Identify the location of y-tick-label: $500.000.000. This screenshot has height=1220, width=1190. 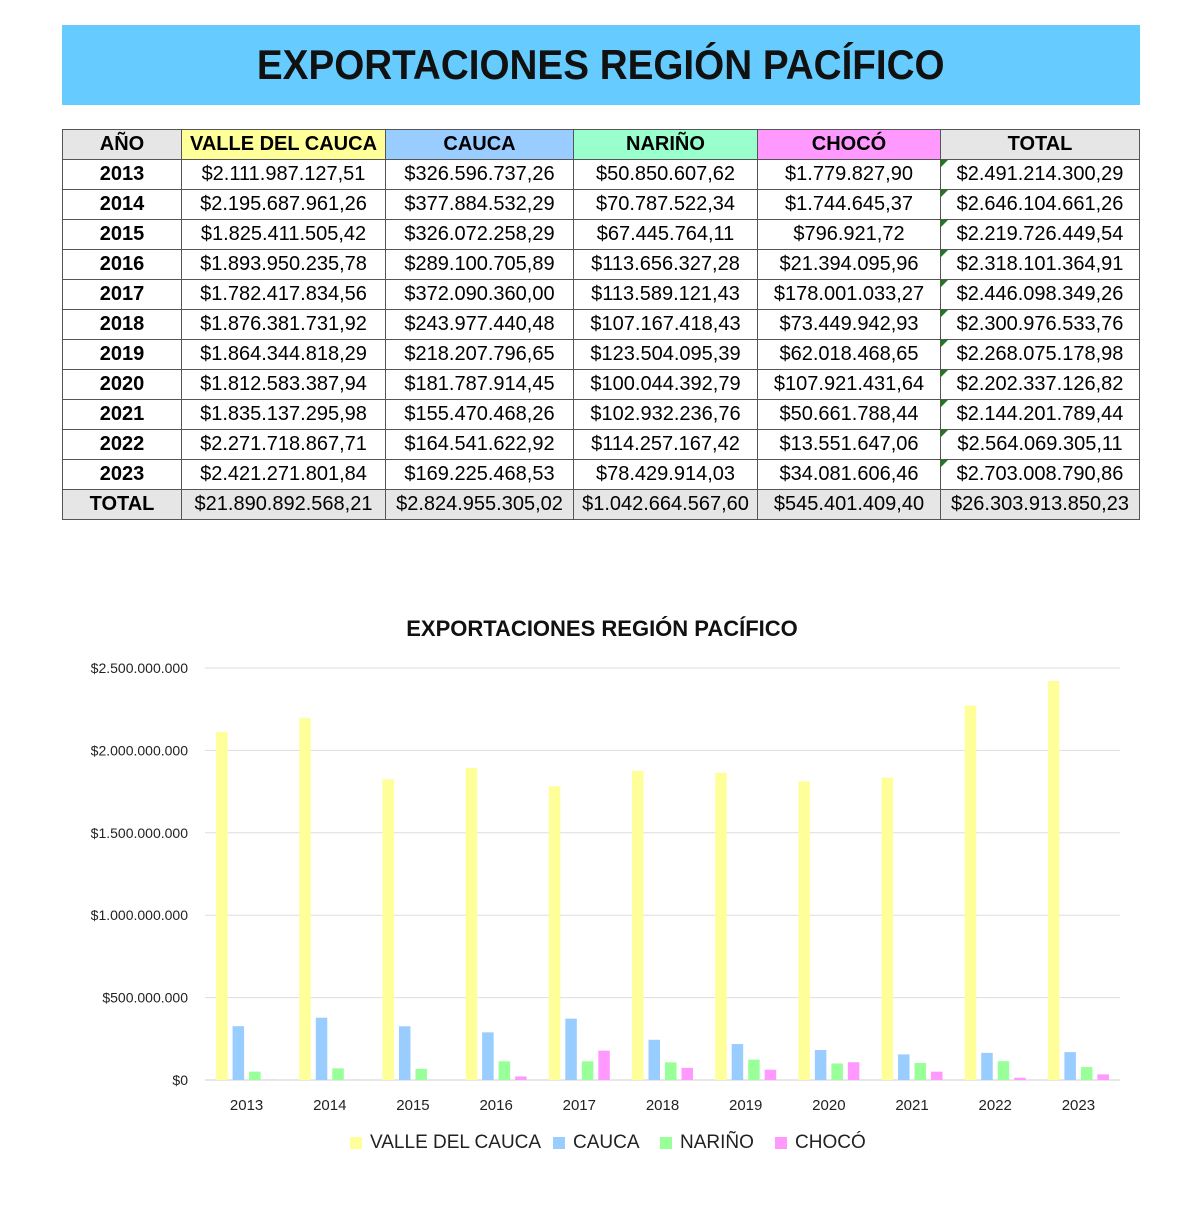
(145, 998).